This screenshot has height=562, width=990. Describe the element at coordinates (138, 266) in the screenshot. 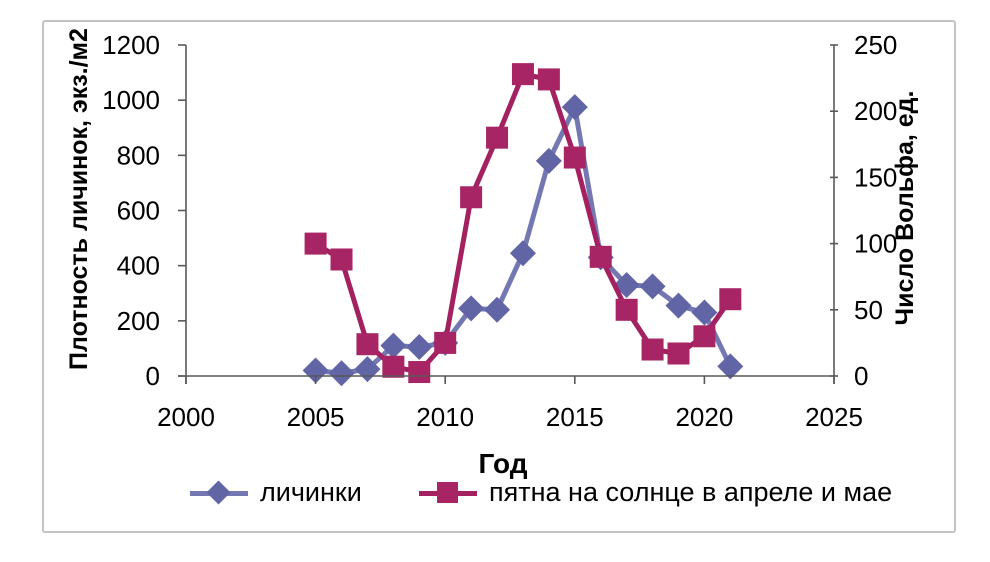

I see `svg-text: 400` at that location.